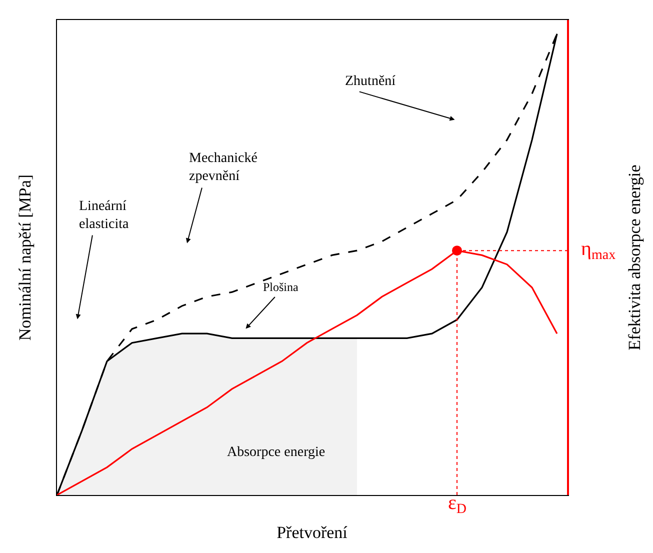 Image resolution: width=653 pixels, height=553 pixels. I want to click on annotation: Zhutnění, so click(370, 81).